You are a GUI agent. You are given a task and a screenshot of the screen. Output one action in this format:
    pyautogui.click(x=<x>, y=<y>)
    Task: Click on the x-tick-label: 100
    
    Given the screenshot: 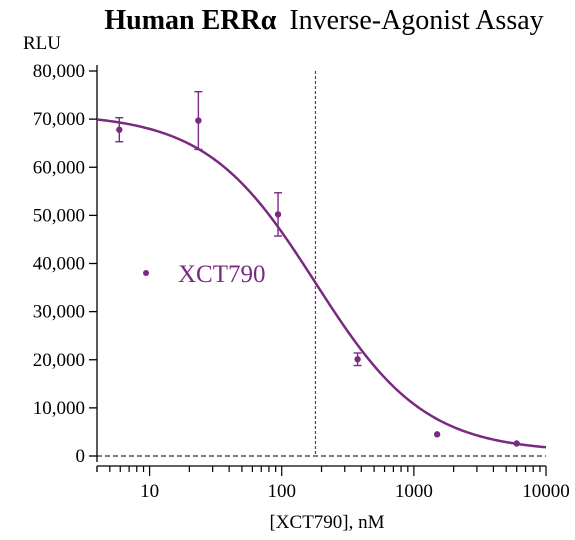 What is the action you would take?
    pyautogui.click(x=281, y=491)
    